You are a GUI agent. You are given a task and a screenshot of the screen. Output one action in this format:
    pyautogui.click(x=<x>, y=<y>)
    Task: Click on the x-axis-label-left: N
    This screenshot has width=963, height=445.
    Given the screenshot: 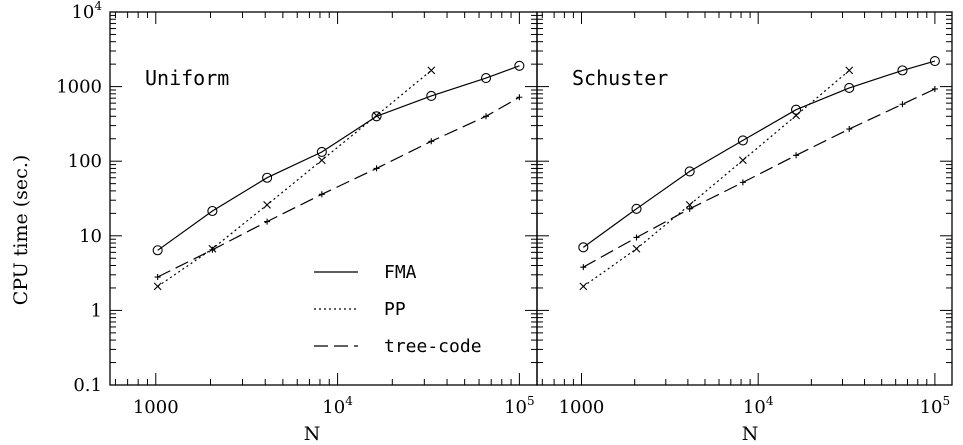 What is the action you would take?
    pyautogui.click(x=312, y=434)
    